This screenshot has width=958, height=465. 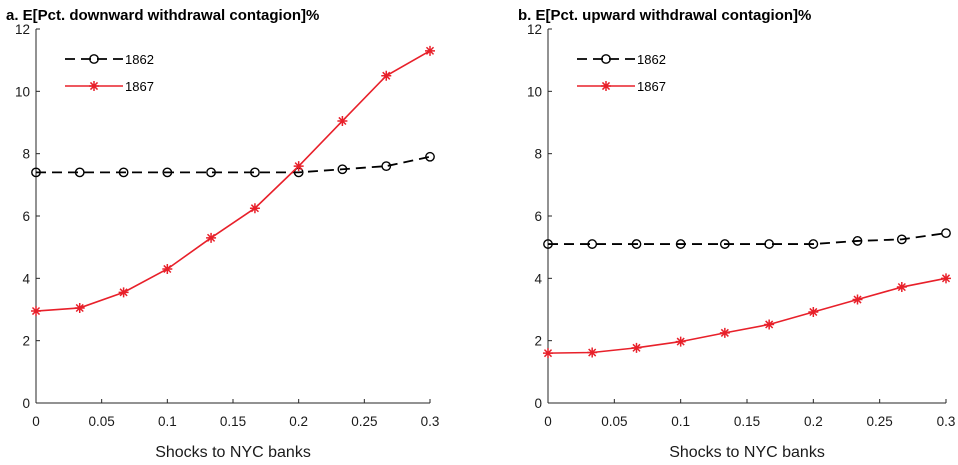 I want to click on chart-title: b. E[Pct. upward withdrawal contagion]%, so click(x=664, y=15).